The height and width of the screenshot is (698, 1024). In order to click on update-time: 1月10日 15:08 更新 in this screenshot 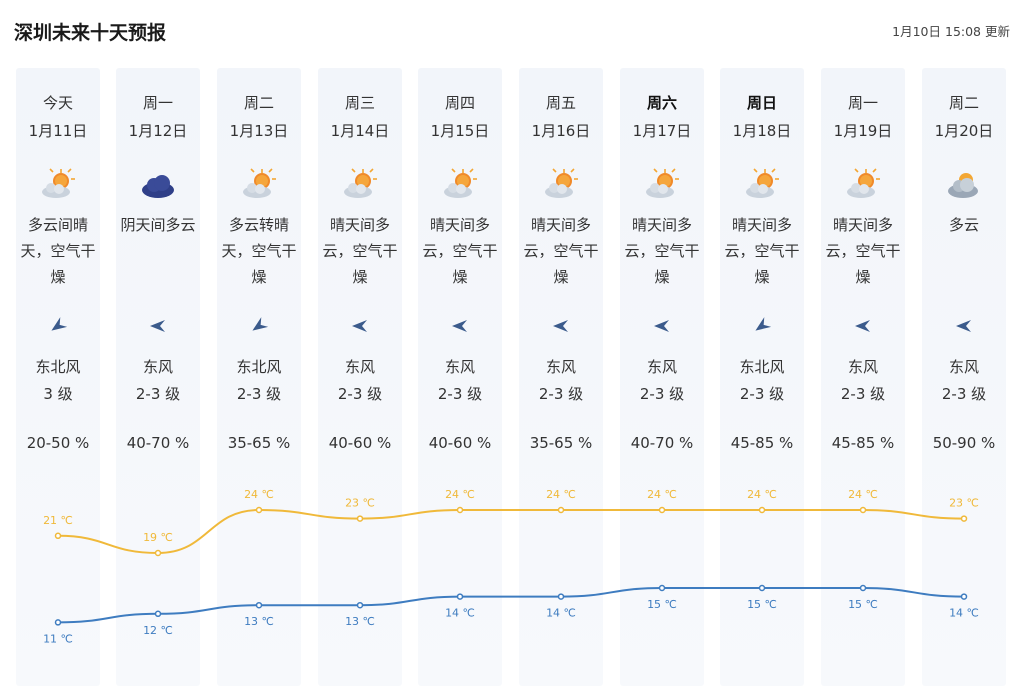, I will do `click(951, 31)`.